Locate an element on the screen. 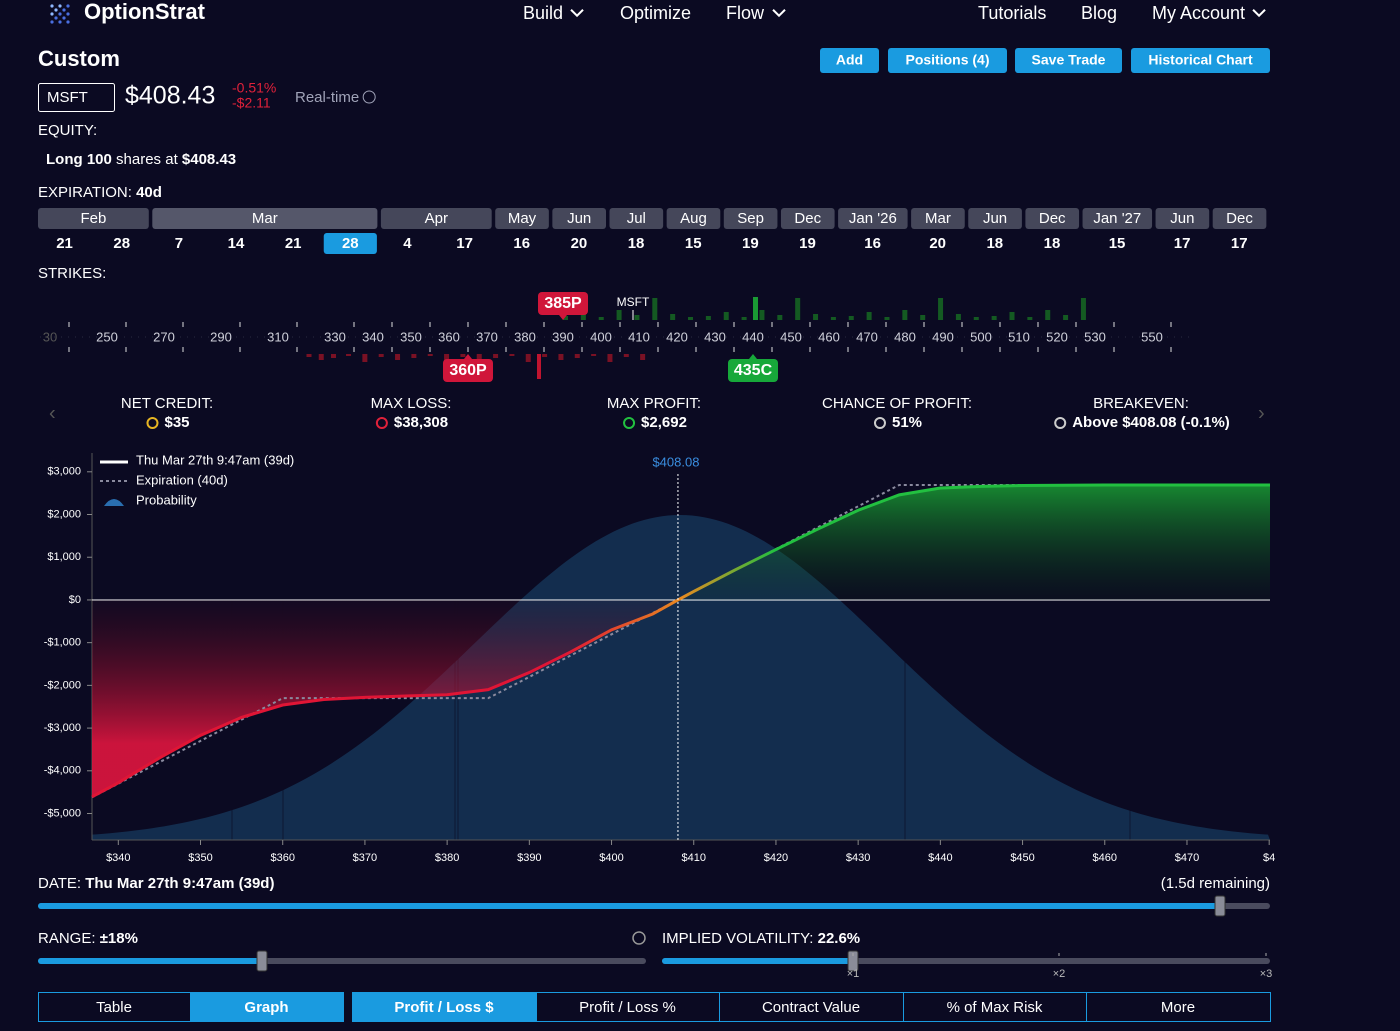  strike-label: 370 is located at coordinates (487, 336).